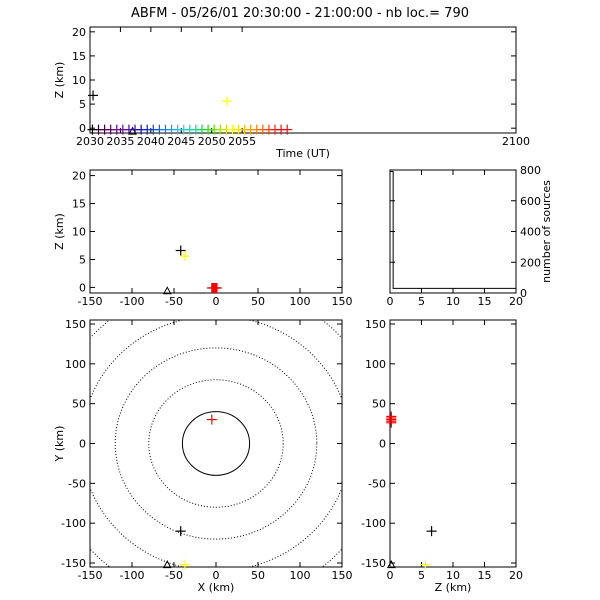 The height and width of the screenshot is (600, 600). Describe the element at coordinates (79, 32) in the screenshot. I see `time-height-ytick-label: 20` at that location.